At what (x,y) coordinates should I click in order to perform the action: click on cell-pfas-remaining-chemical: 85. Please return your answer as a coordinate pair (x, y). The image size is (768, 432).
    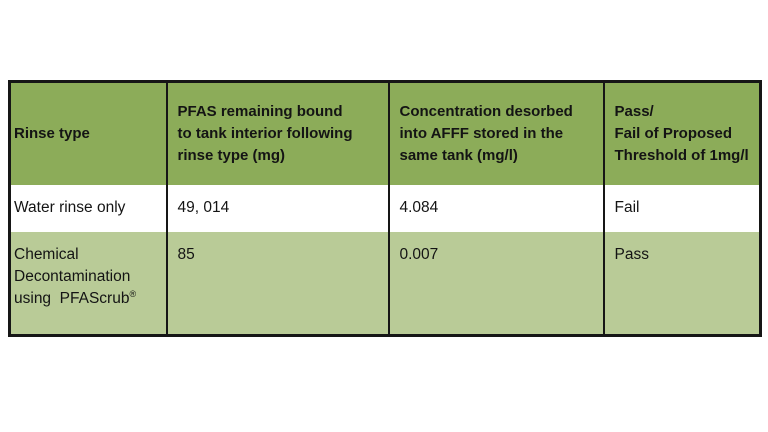
    Looking at the image, I should click on (277, 283).